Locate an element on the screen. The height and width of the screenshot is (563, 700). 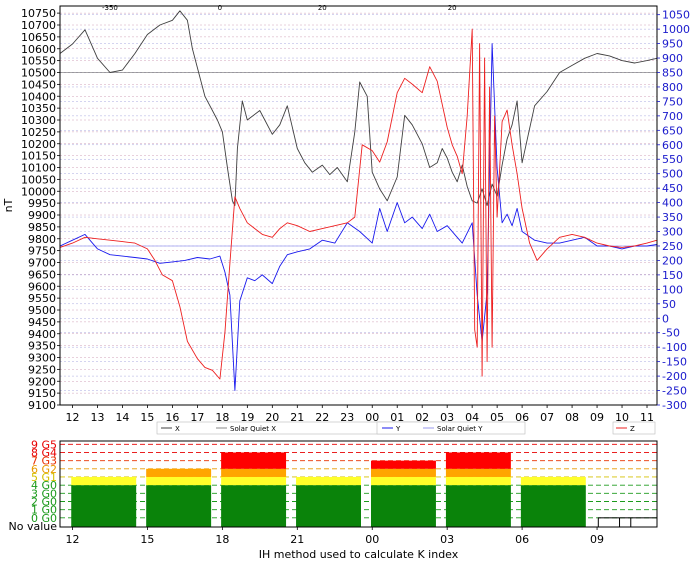
k-level-label: 6 G2 is located at coordinates (44, 469).